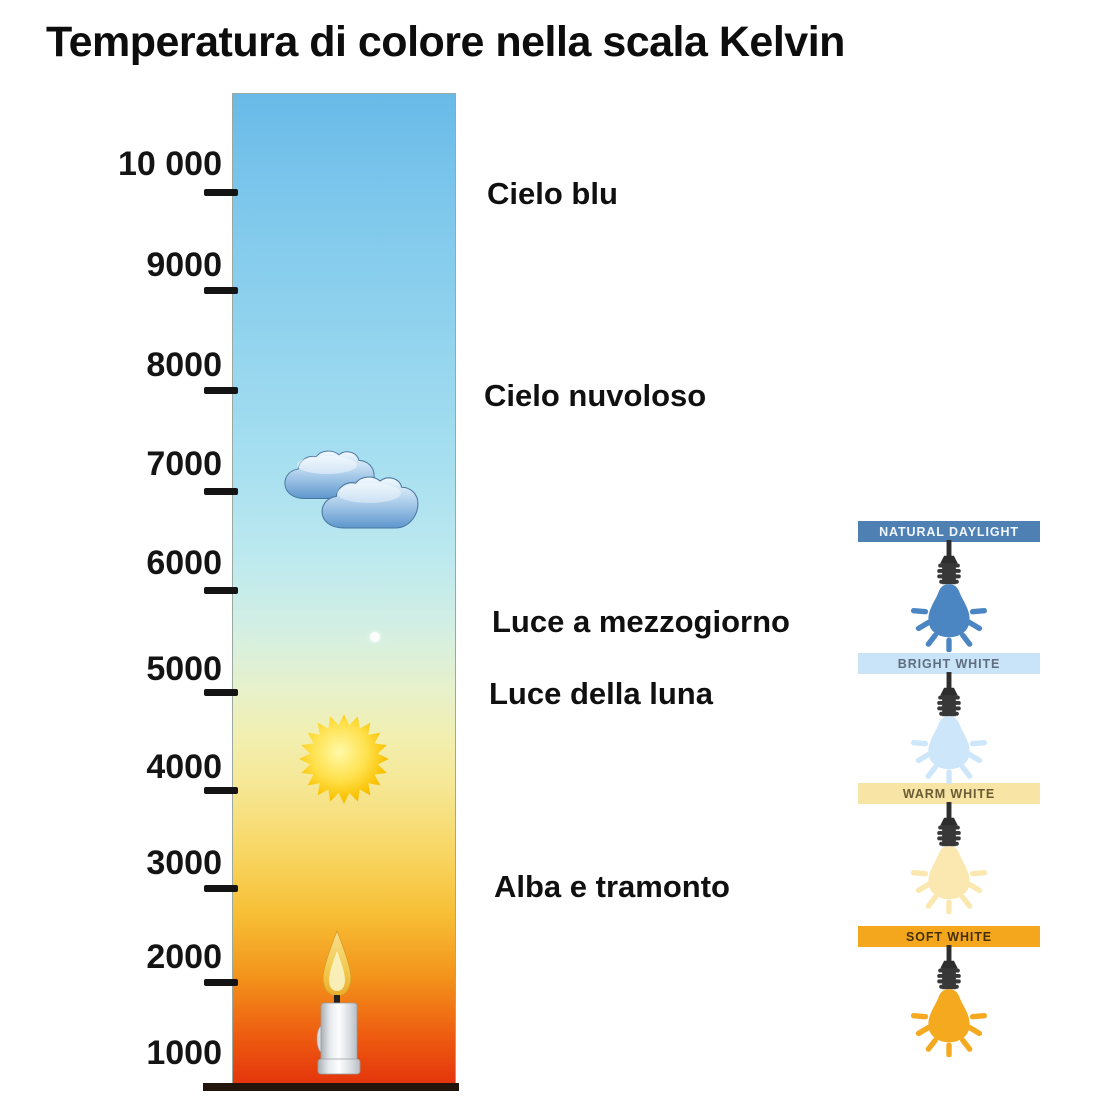 Image resolution: width=1100 pixels, height=1100 pixels. What do you see at coordinates (184, 464) in the screenshot?
I see `tick-label-7000: 7000` at bounding box center [184, 464].